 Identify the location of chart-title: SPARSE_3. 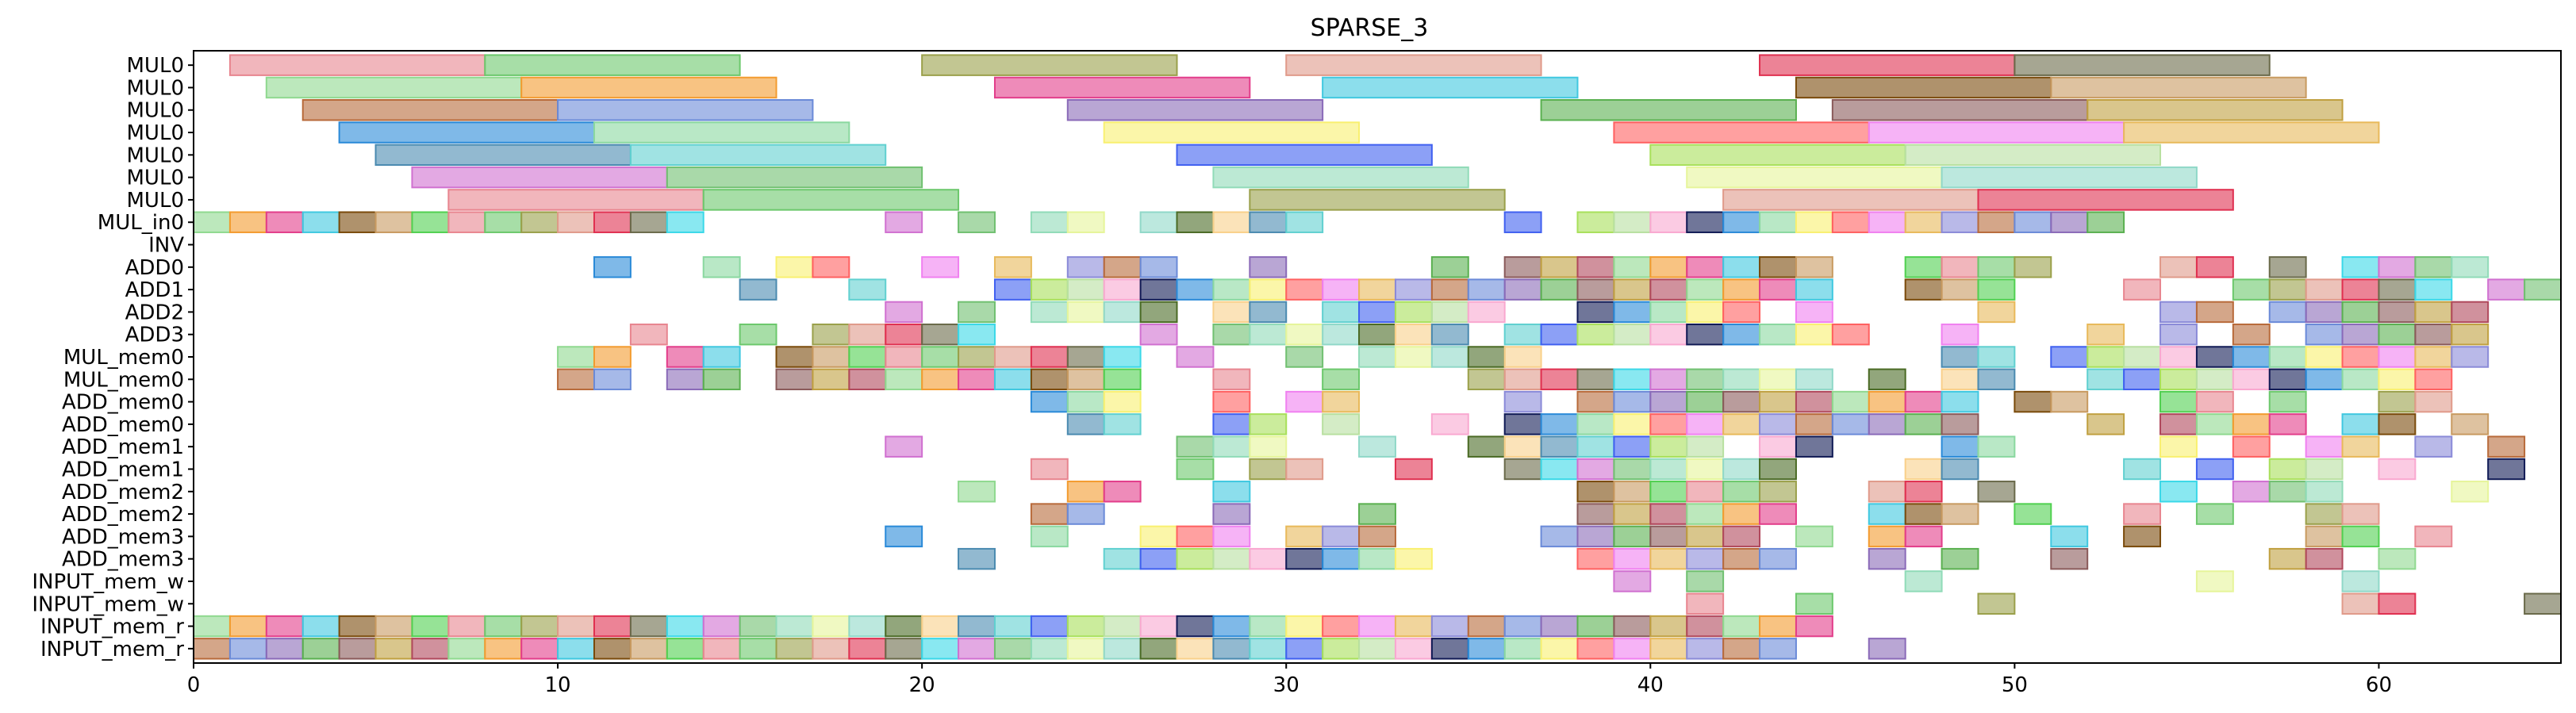
(1370, 28).